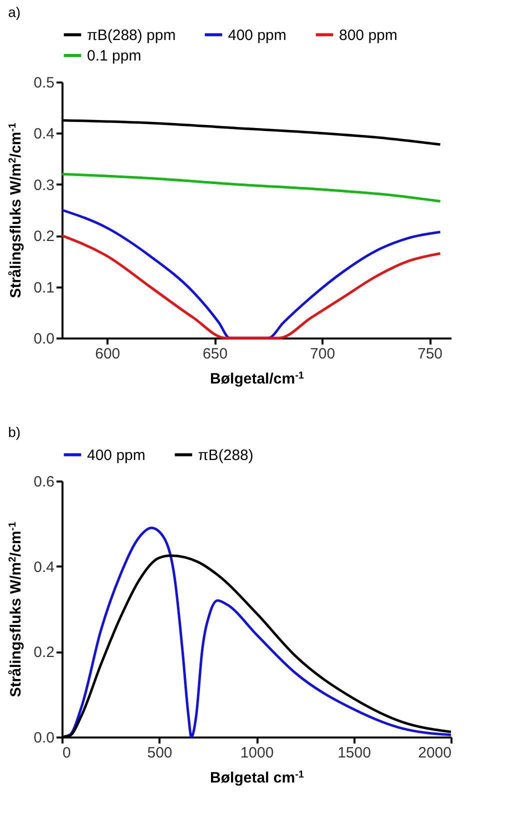 The width and height of the screenshot is (511, 836). Describe the element at coordinates (368, 35) in the screenshot. I see `legend-label: 800 ppm` at that location.